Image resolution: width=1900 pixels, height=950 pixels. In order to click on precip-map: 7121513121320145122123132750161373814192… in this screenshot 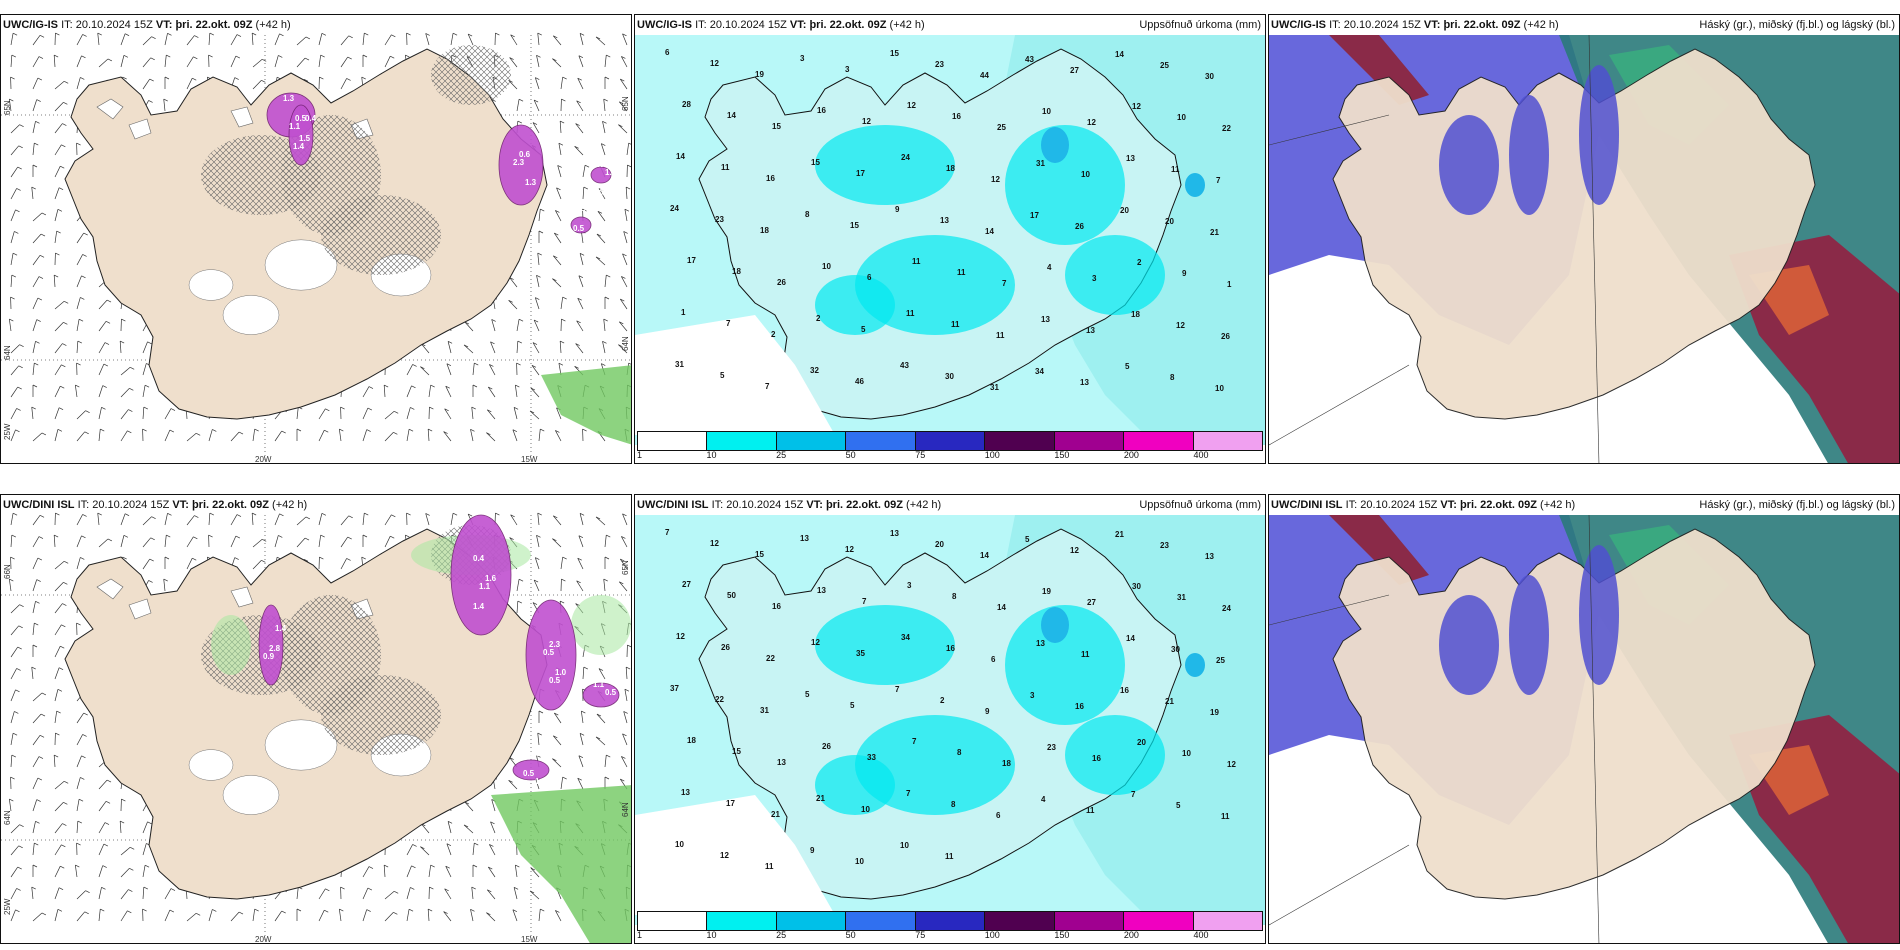, I will do `click(950, 720)`.